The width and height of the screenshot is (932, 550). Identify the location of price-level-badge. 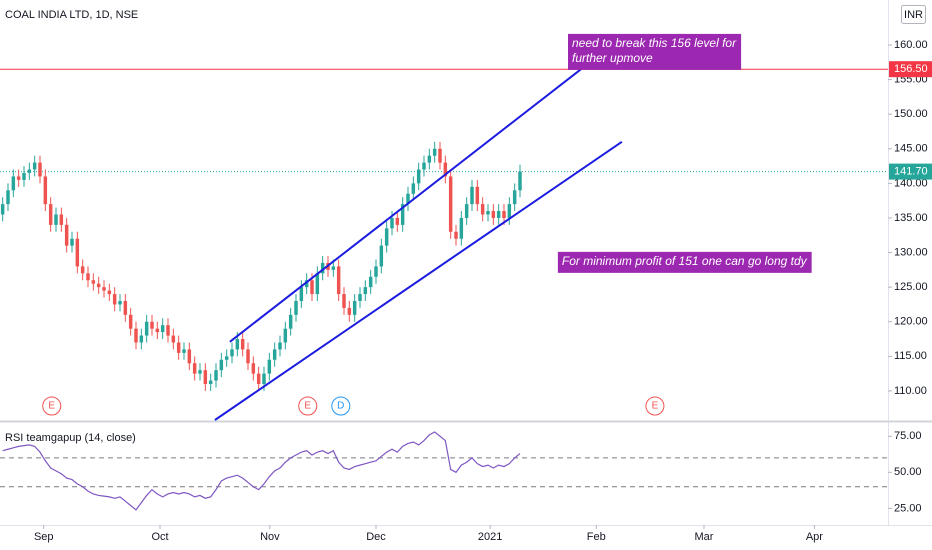
(910, 69).